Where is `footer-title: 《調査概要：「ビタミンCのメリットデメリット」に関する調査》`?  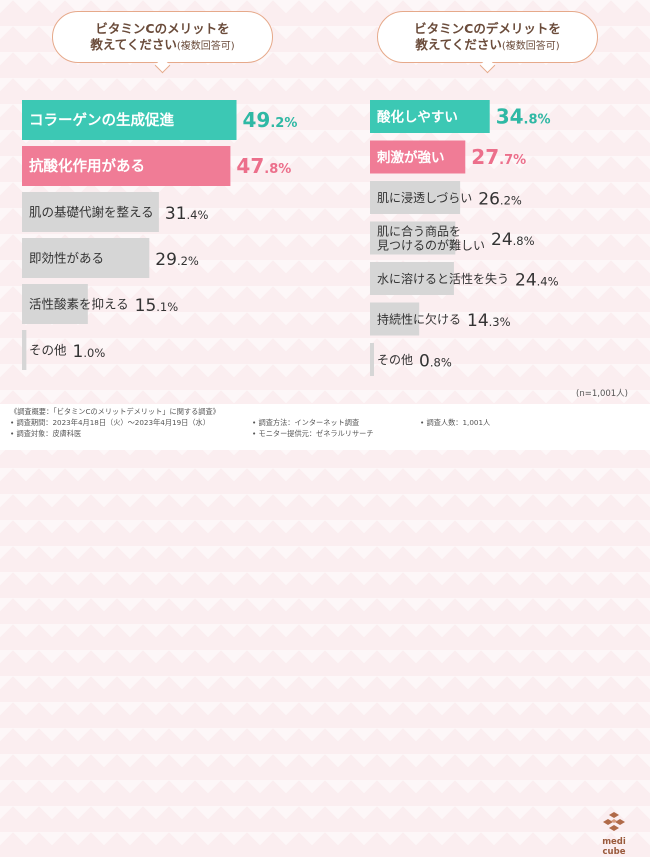
footer-title: 《調査概要：「ビタミンCのメリットデメリット」に関する調査》 is located at coordinates (115, 411).